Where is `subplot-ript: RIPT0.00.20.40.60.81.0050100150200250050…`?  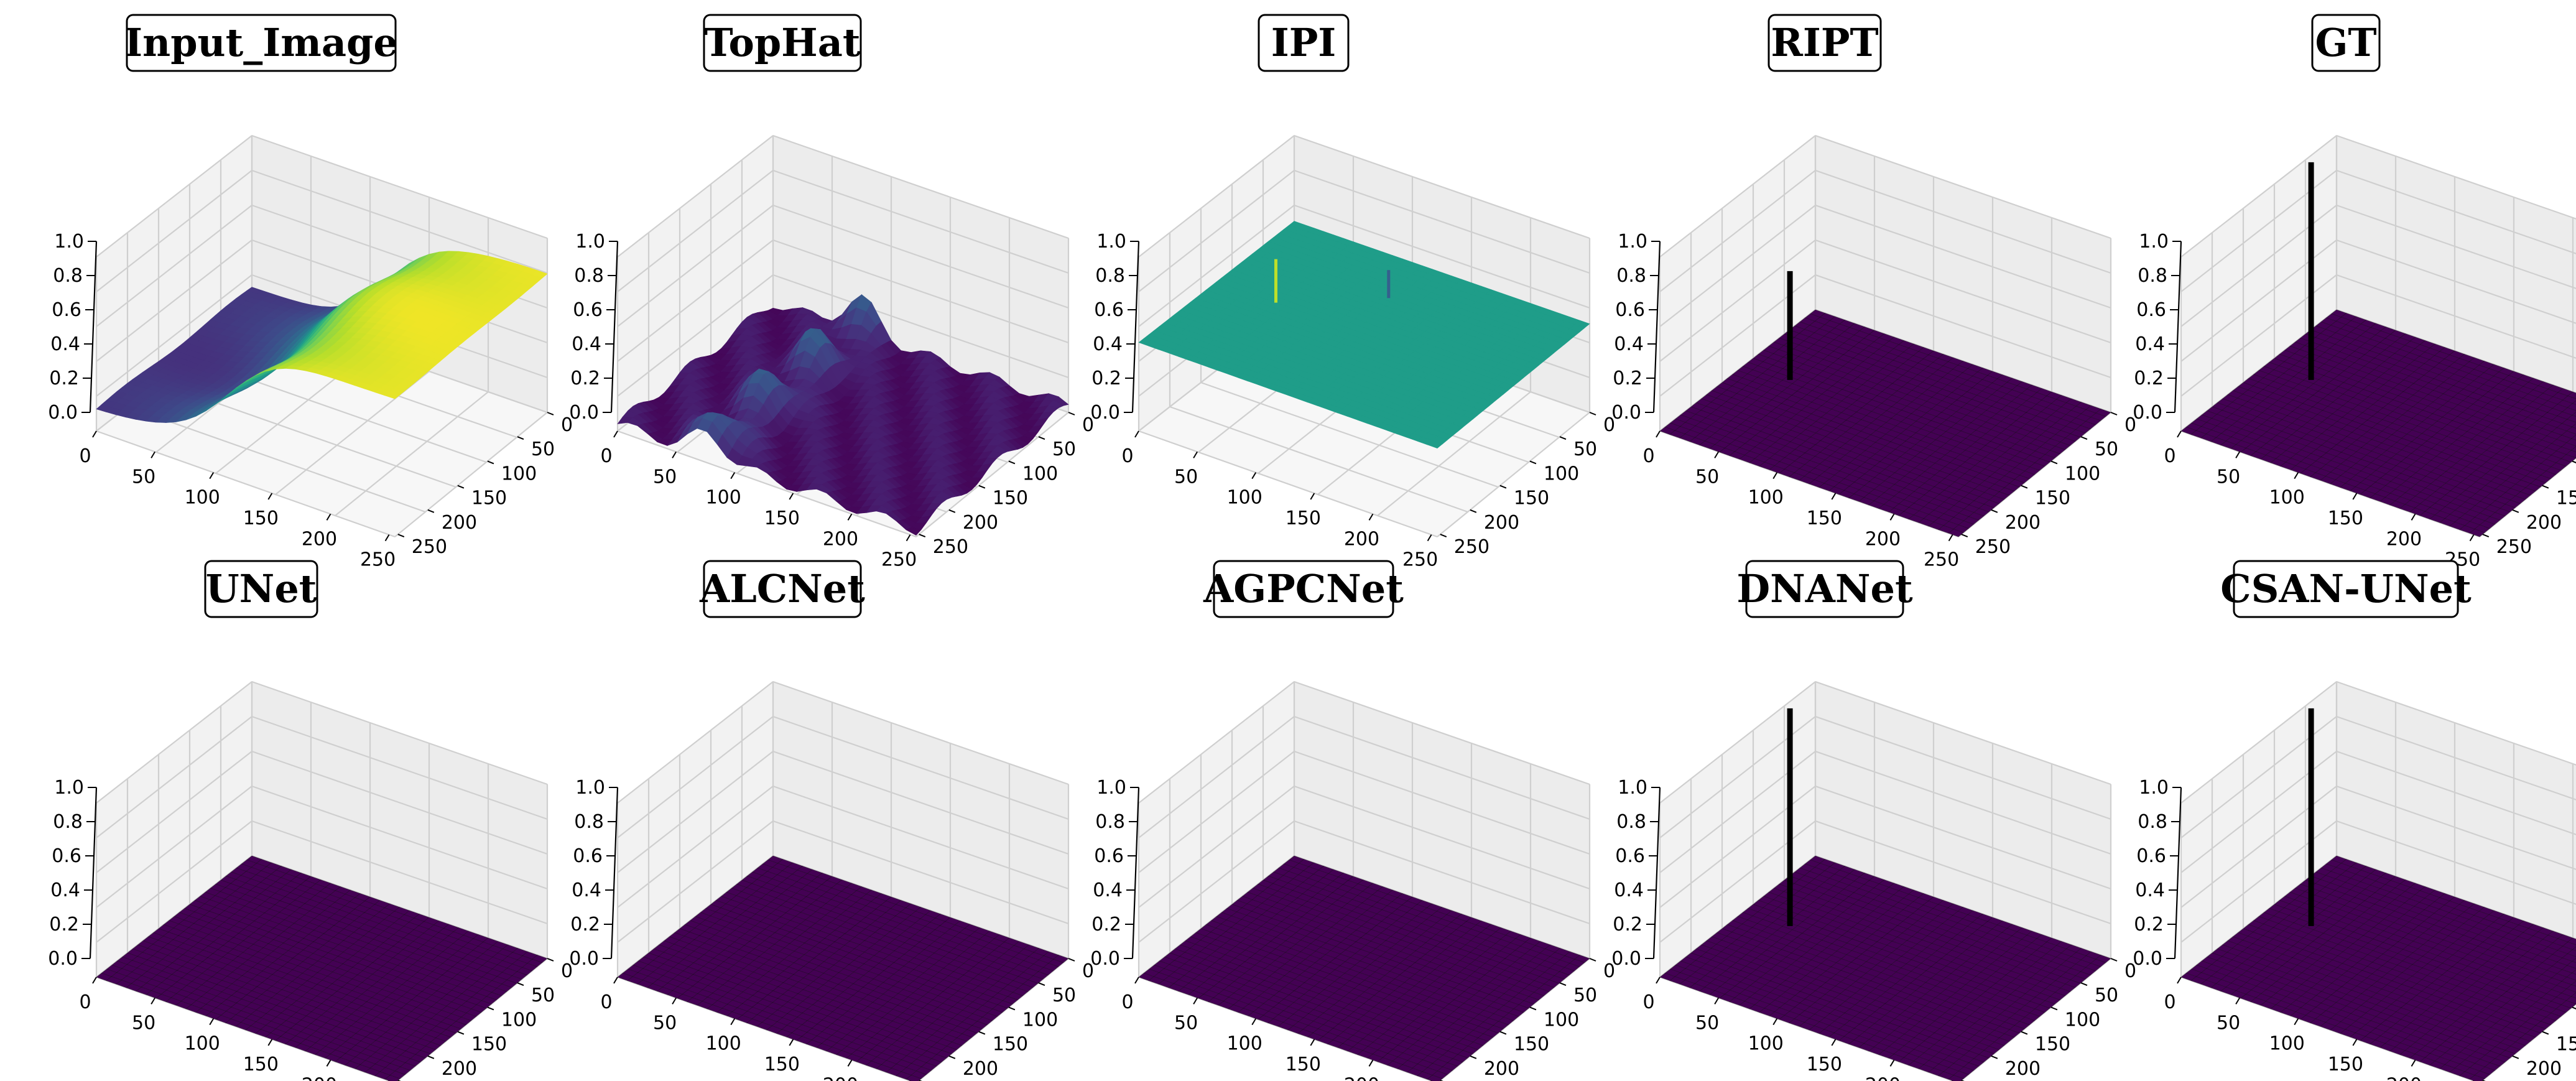
subplot-ript: RIPT0.00.20.40.60.81.0050100150200250050… is located at coordinates (1874, 292).